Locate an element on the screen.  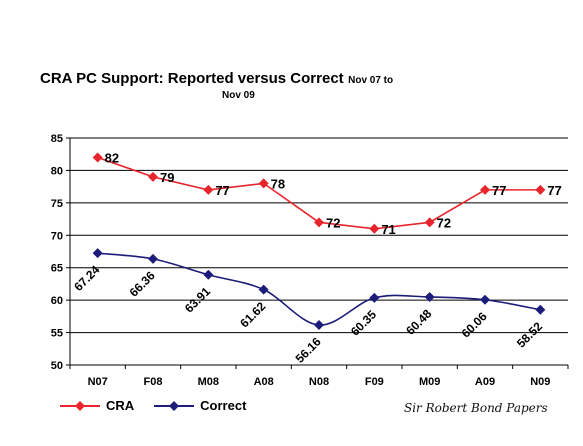
legend-label-cra: CRA is located at coordinates (120, 405).